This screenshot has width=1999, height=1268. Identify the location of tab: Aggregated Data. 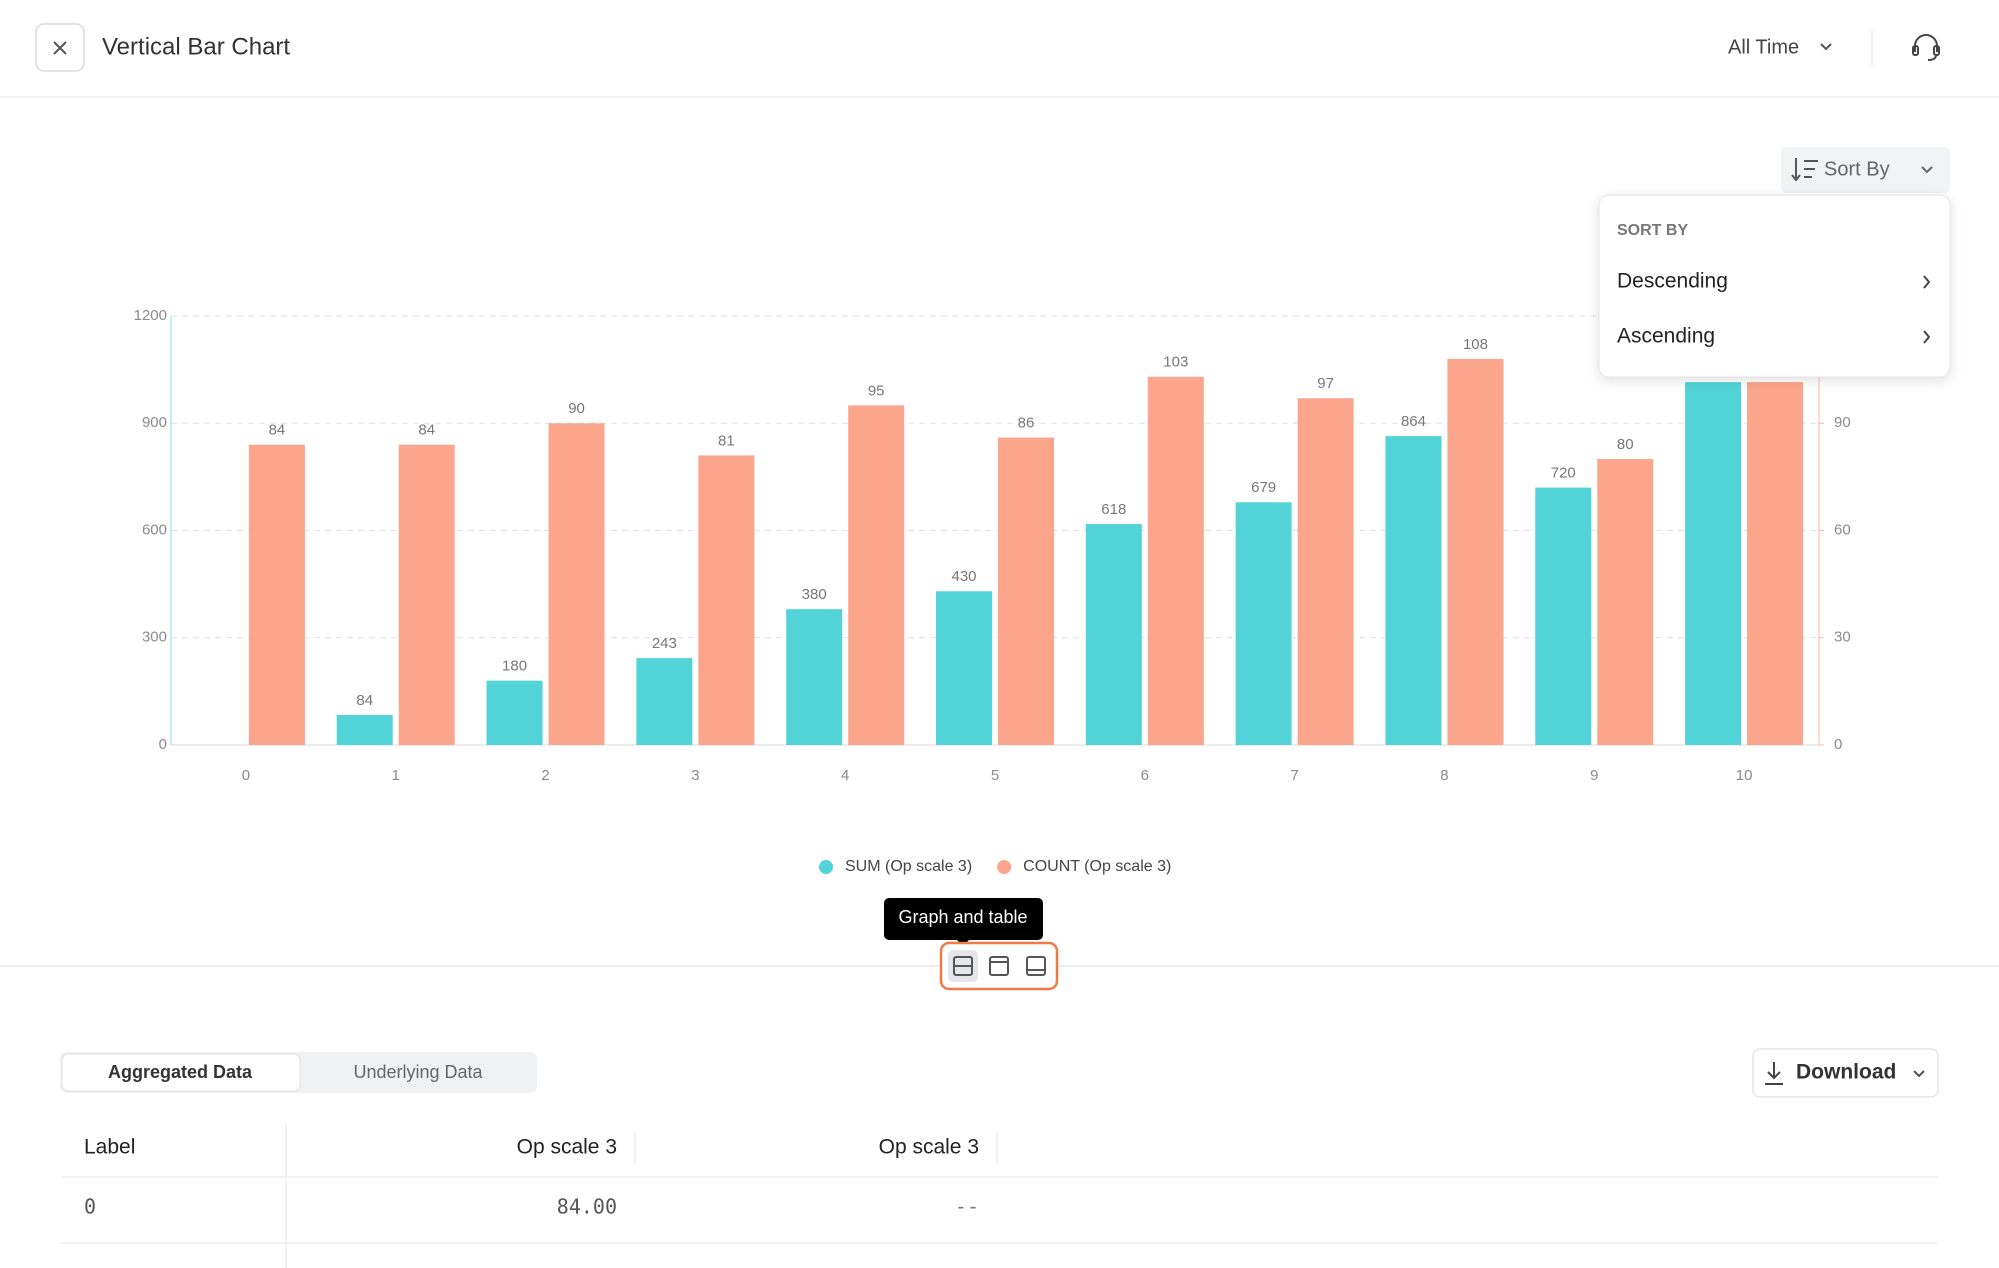
(180, 1072).